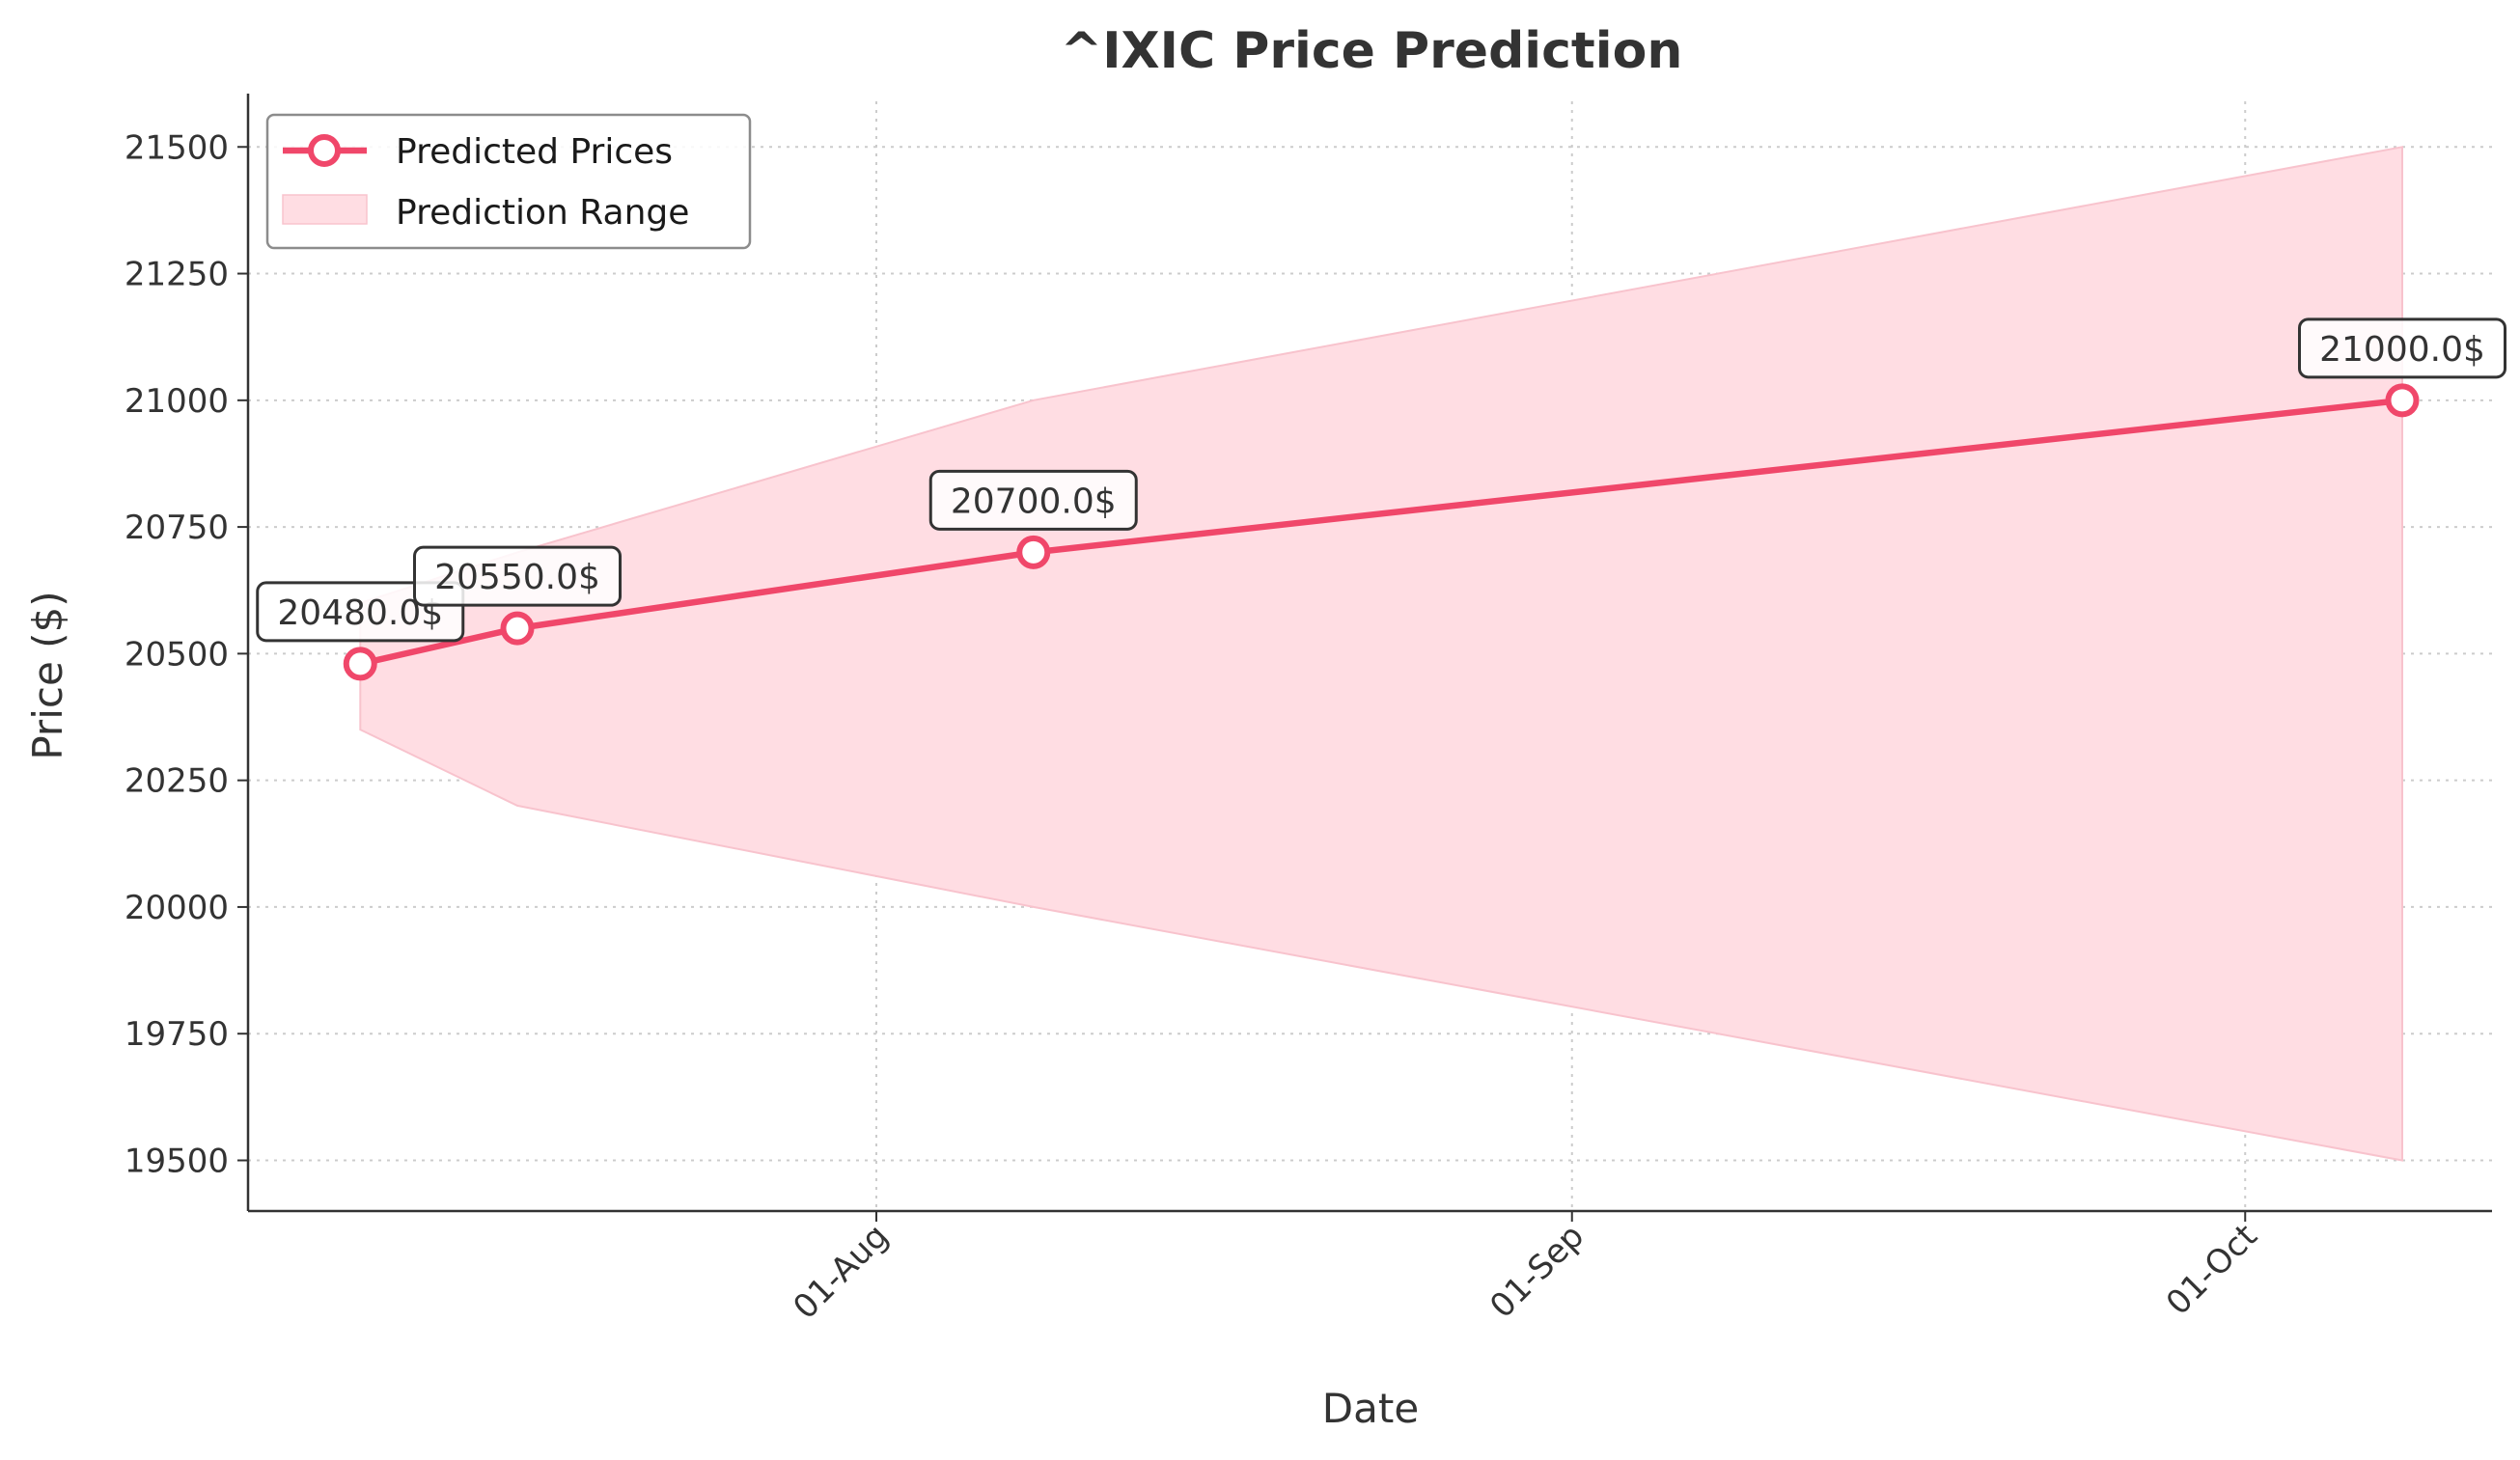  Describe the element at coordinates (177, 908) in the screenshot. I see `y-tick-label: 20000` at that location.